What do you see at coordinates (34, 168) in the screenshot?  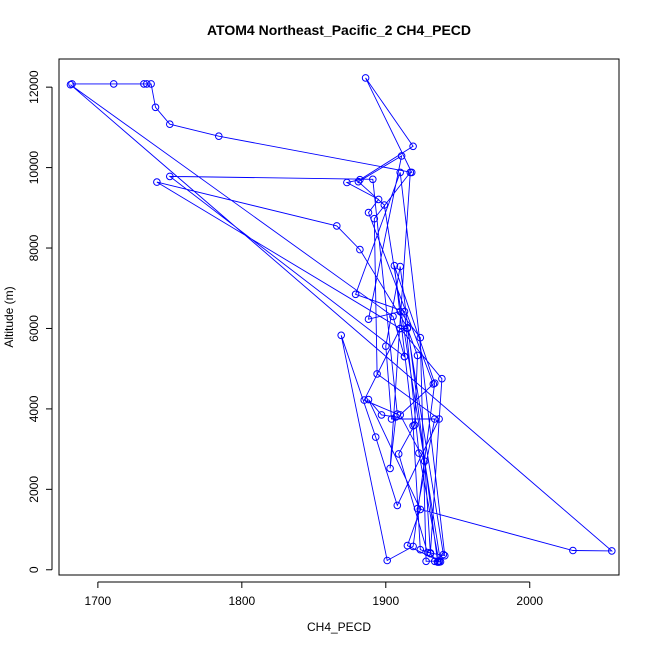 I see `y-tick-label: 10000` at bounding box center [34, 168].